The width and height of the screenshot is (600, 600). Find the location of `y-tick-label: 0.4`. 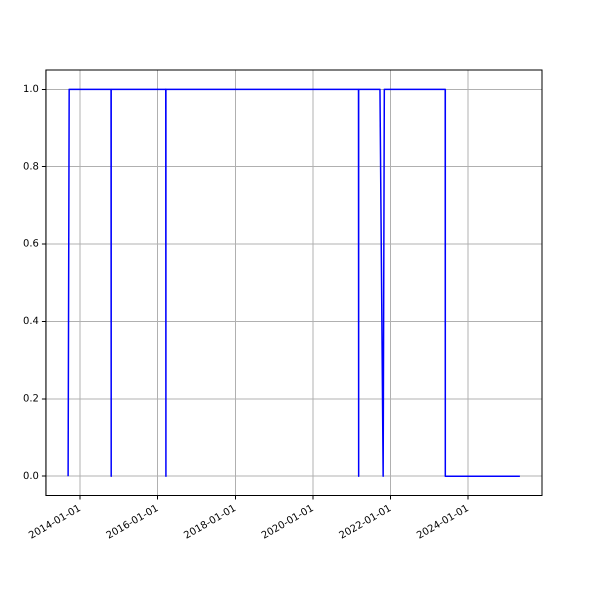

y-tick-label: 0.4 is located at coordinates (30, 322).